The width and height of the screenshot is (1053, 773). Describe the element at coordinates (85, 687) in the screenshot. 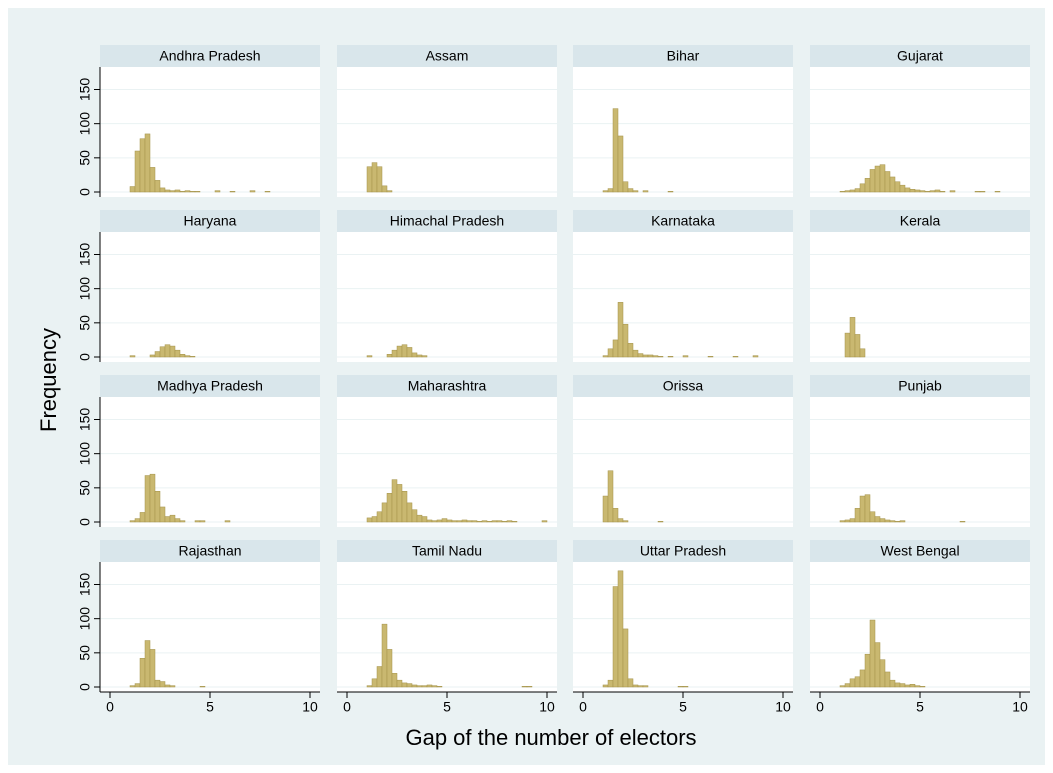

I see `y-tick-label: 0` at that location.